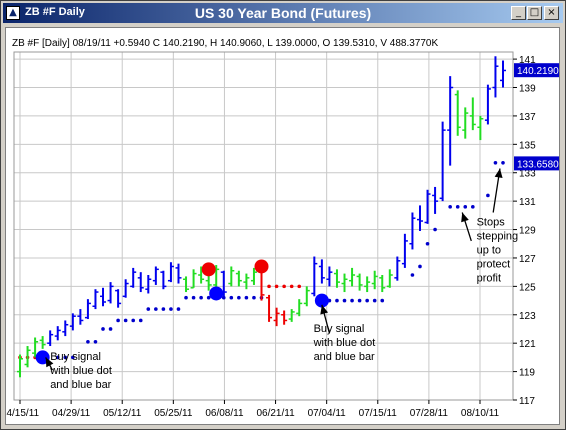 Image resolution: width=566 pixels, height=430 pixels. Describe the element at coordinates (527, 316) in the screenshot. I see `y-tick-label-3: 123` at that location.